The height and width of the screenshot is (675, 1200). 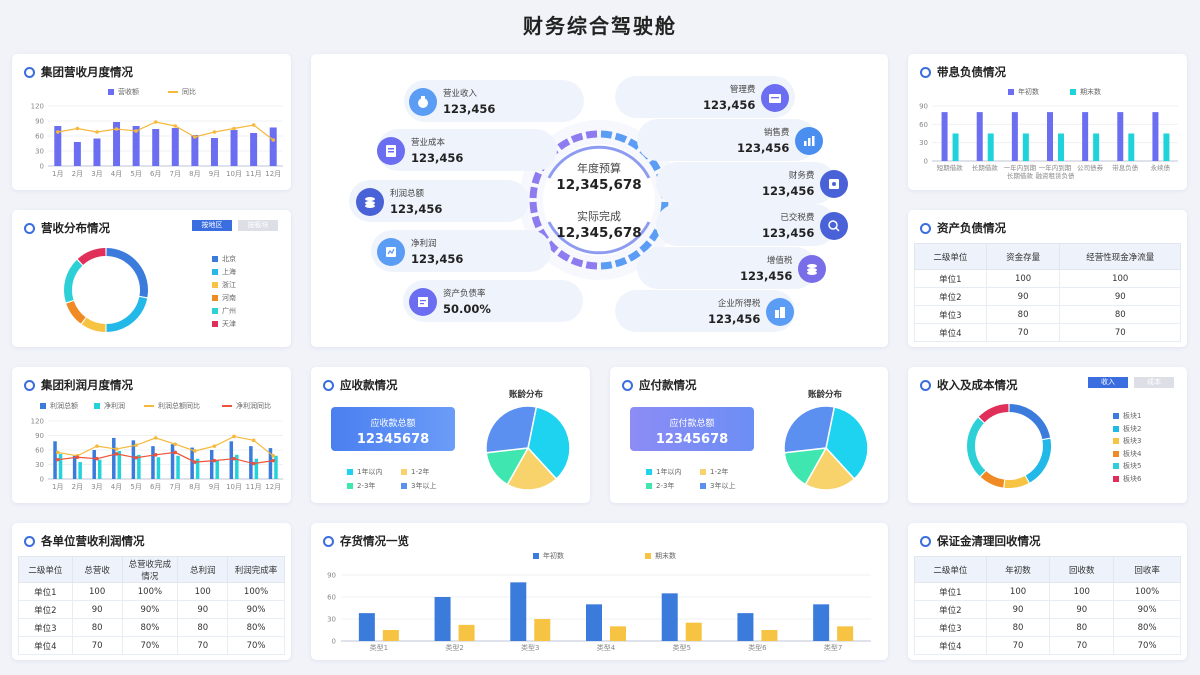 What do you see at coordinates (1127, 466) in the screenshot?
I see `legend-item: 板块5` at bounding box center [1127, 466].